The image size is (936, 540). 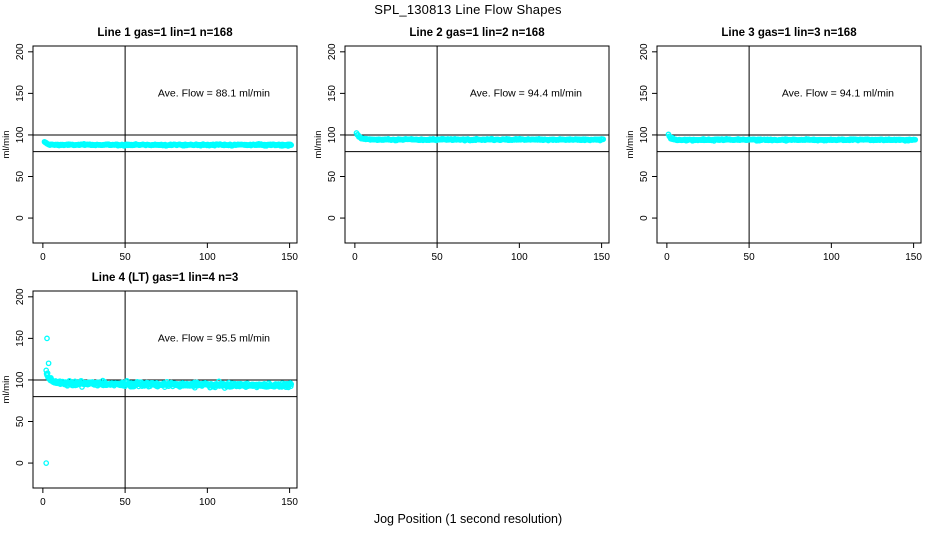 What do you see at coordinates (468, 519) in the screenshot?
I see `x-axis-label: Jog Position (1 second resolution)` at bounding box center [468, 519].